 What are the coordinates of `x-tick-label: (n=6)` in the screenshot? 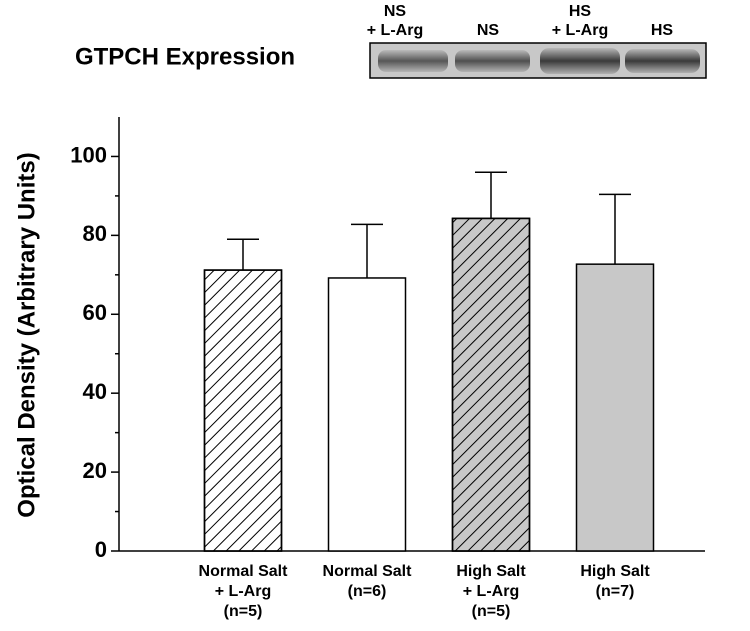 It's located at (367, 591).